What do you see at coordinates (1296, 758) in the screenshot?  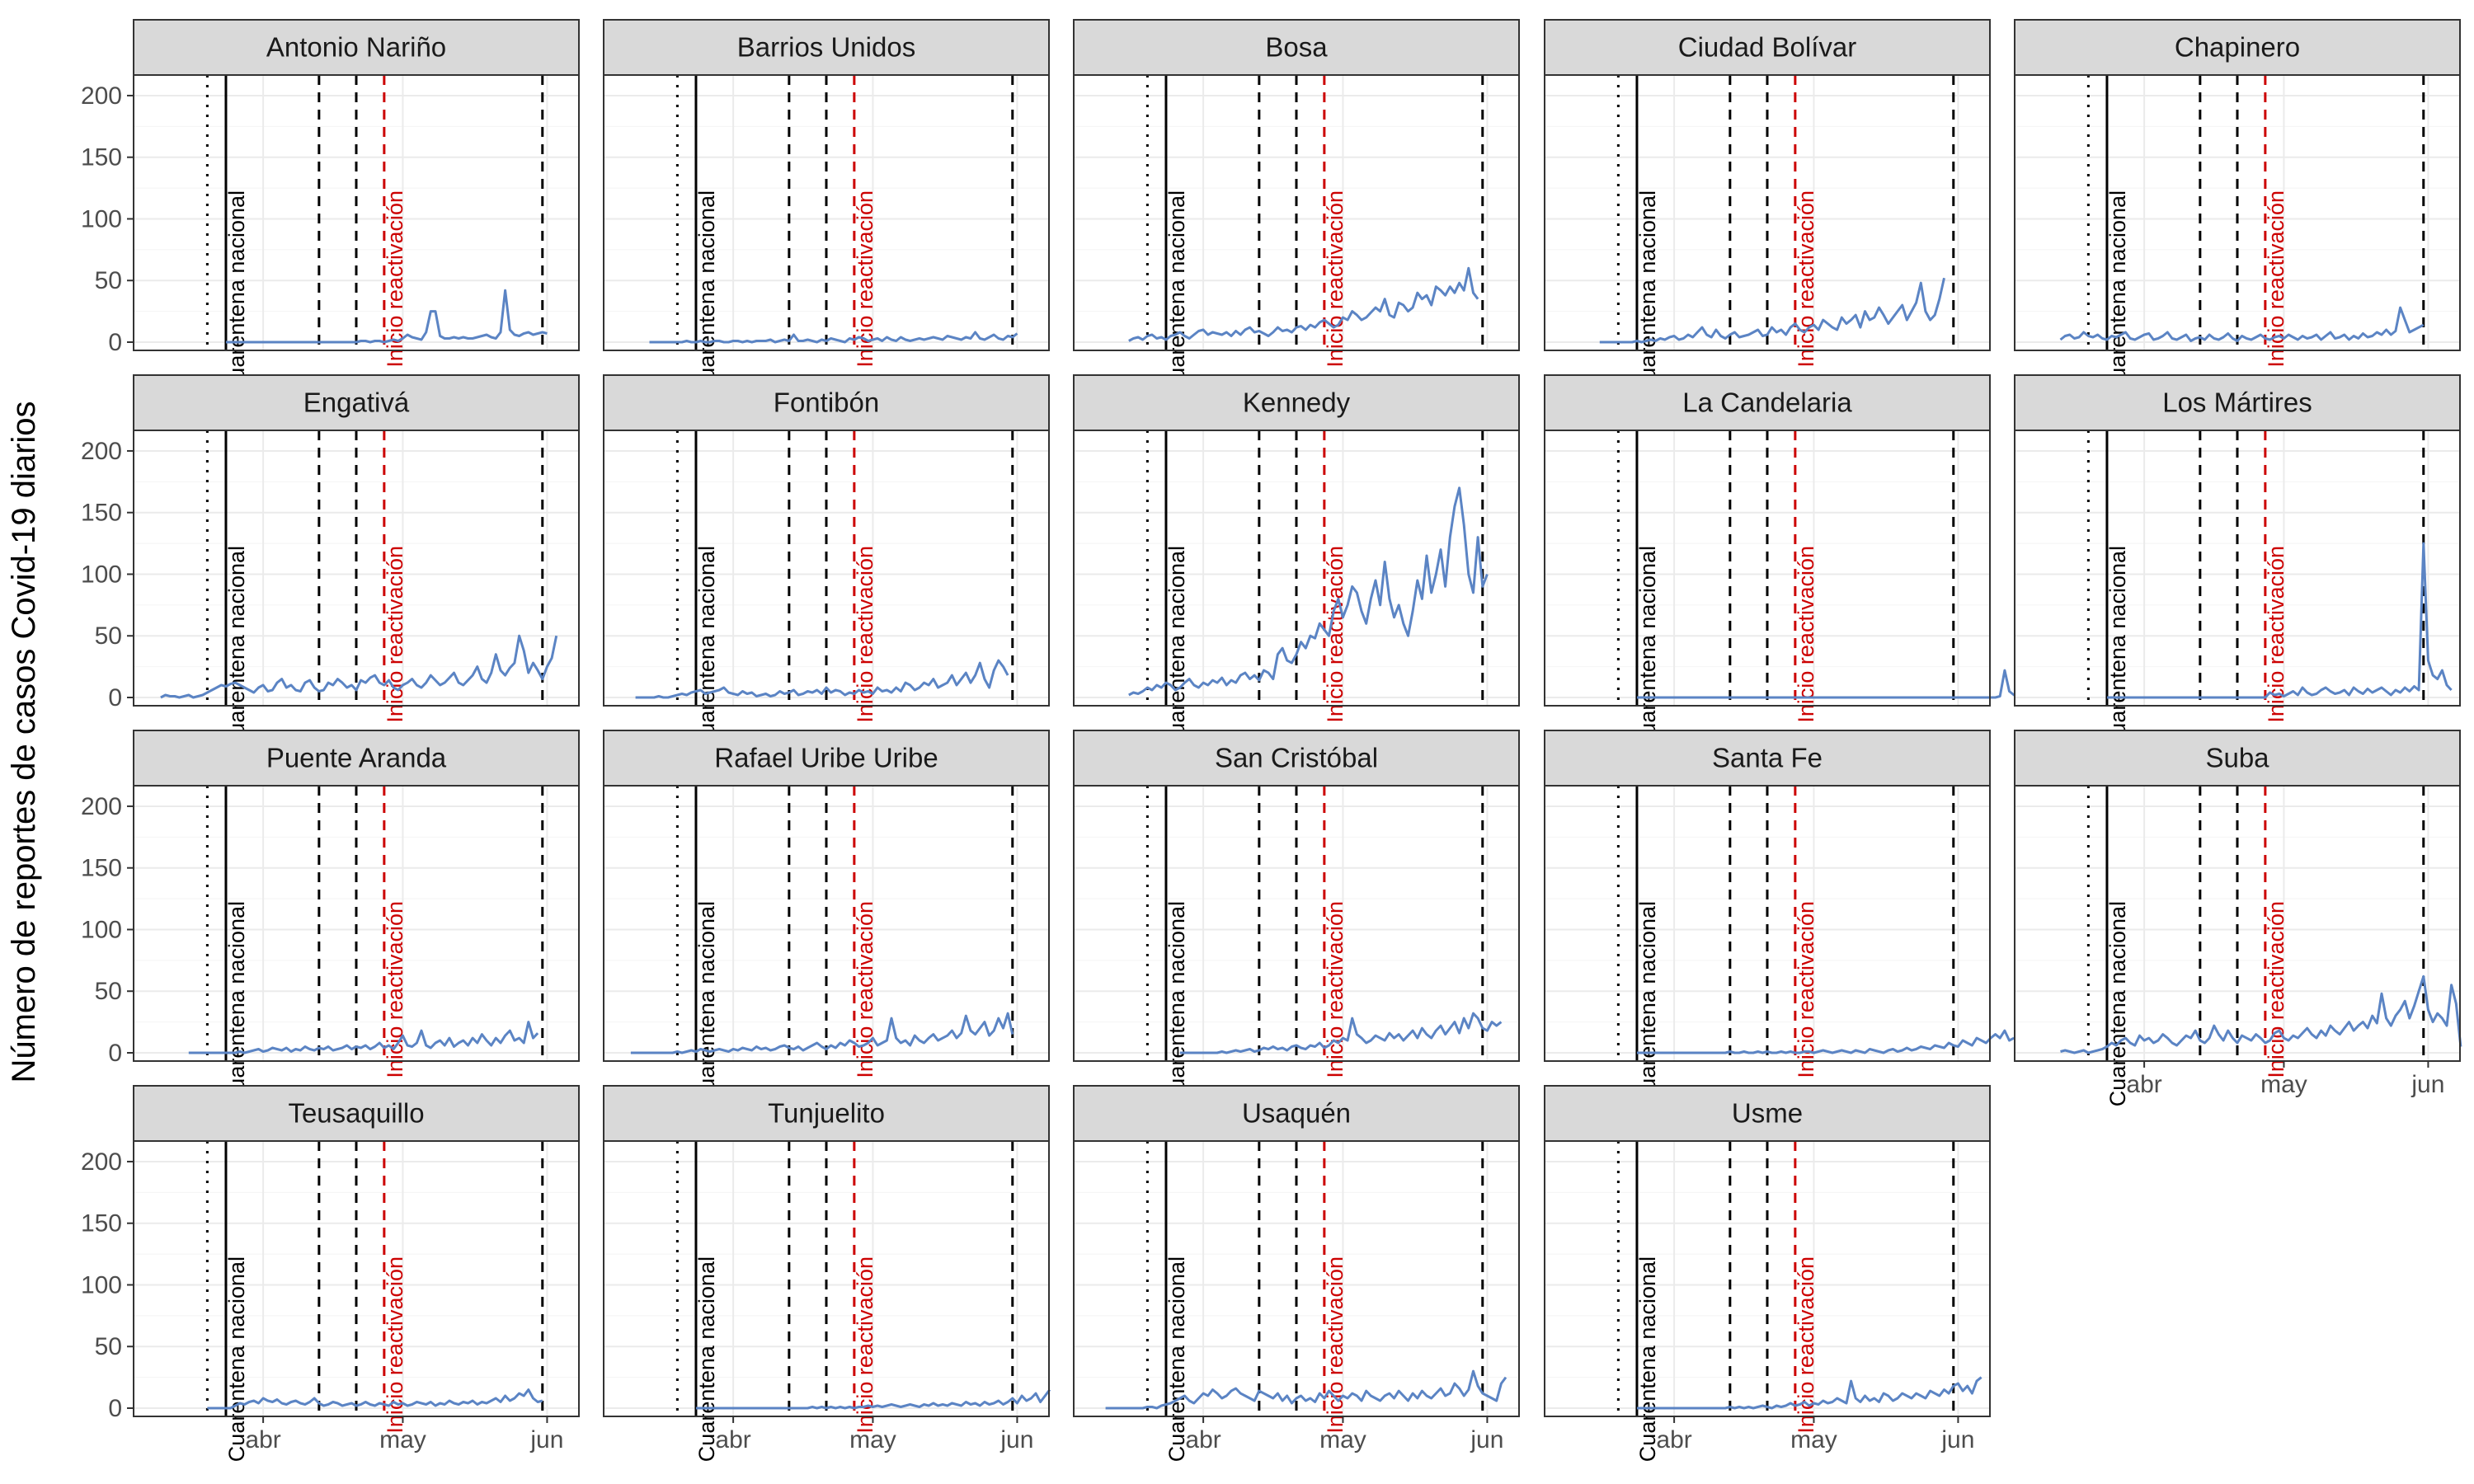 I see `panel-title: San Cristóbal` at bounding box center [1296, 758].